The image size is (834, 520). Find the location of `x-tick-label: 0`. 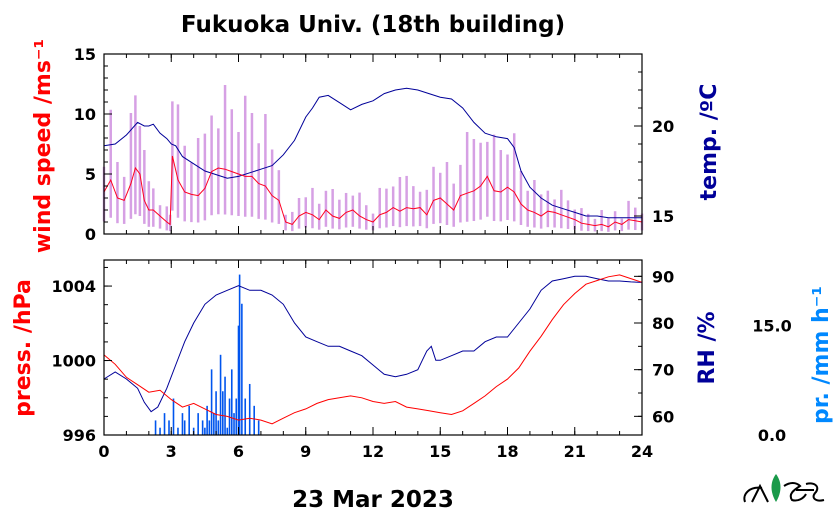

x-tick-label: 0 is located at coordinates (103, 451).